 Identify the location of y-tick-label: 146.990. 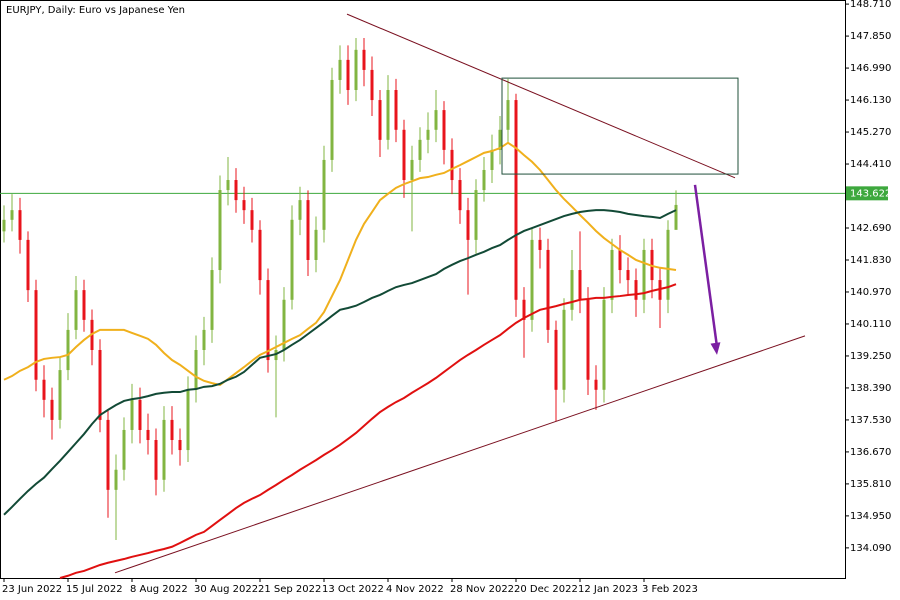
(870, 68).